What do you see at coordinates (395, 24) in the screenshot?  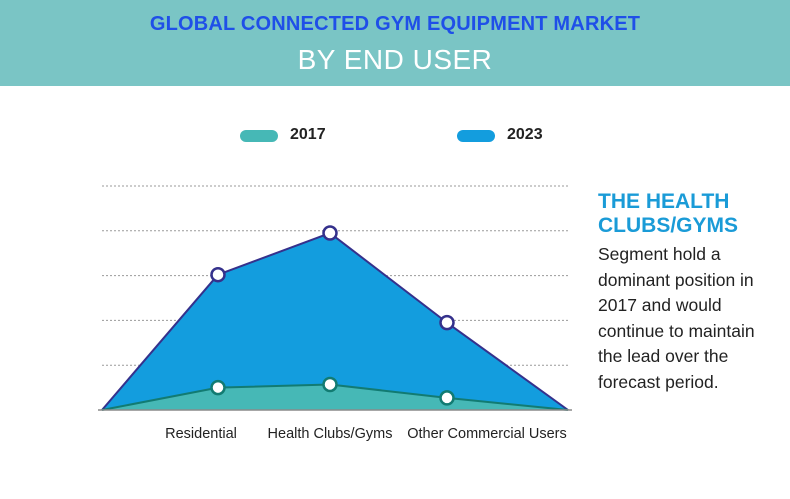 I see `chart-title: GLOBAL CONNECTED GYM EQUIPMENT MARKET` at bounding box center [395, 24].